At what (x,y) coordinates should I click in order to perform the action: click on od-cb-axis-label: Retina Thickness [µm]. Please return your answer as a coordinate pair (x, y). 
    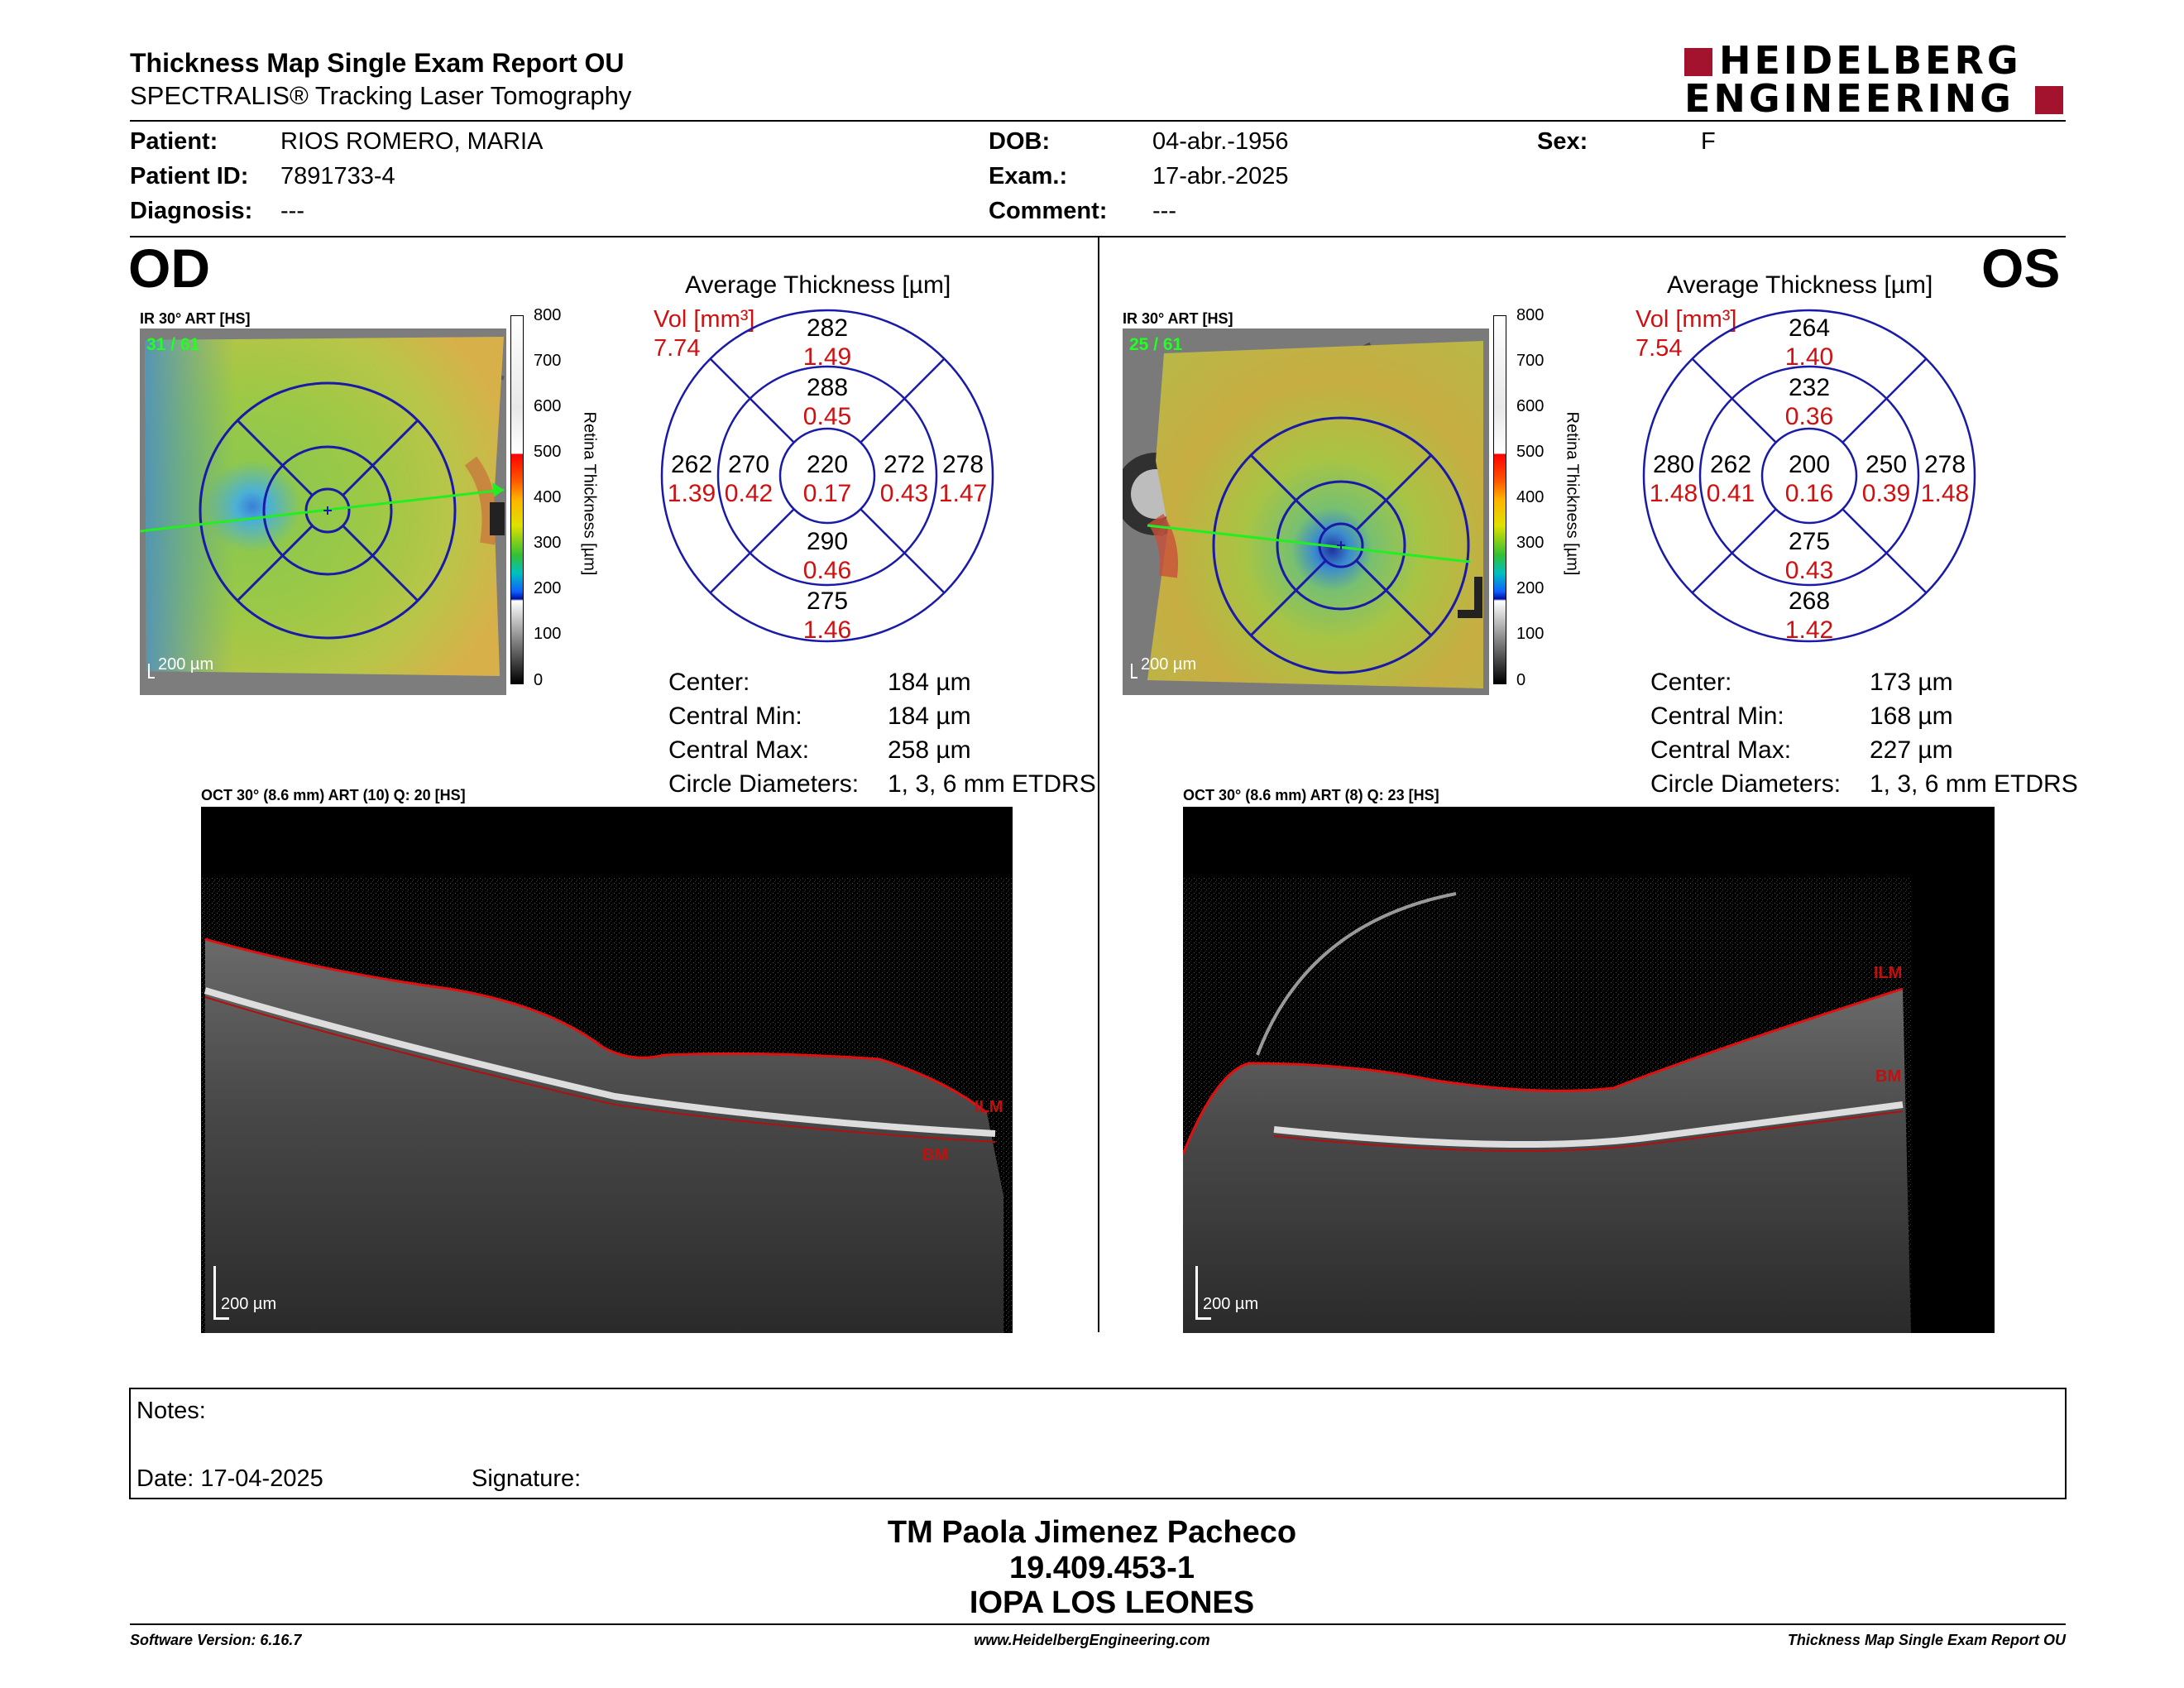
    Looking at the image, I should click on (589, 493).